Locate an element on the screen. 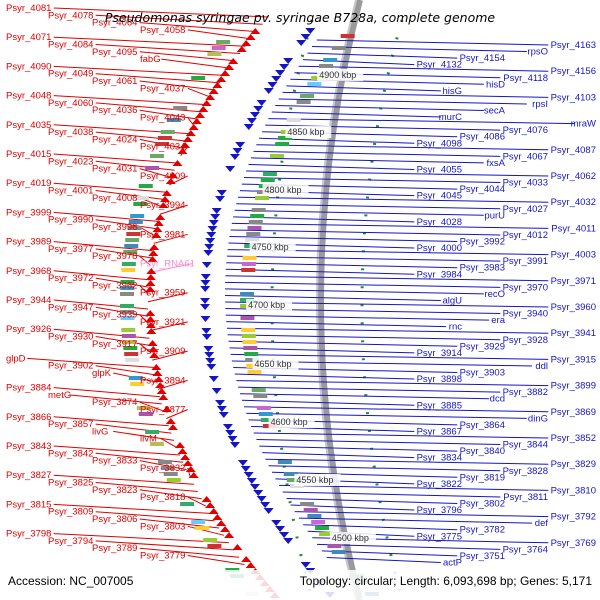 The height and width of the screenshot is (600, 600). reverse-gene-label: Psyr_4098 is located at coordinates (439, 143).